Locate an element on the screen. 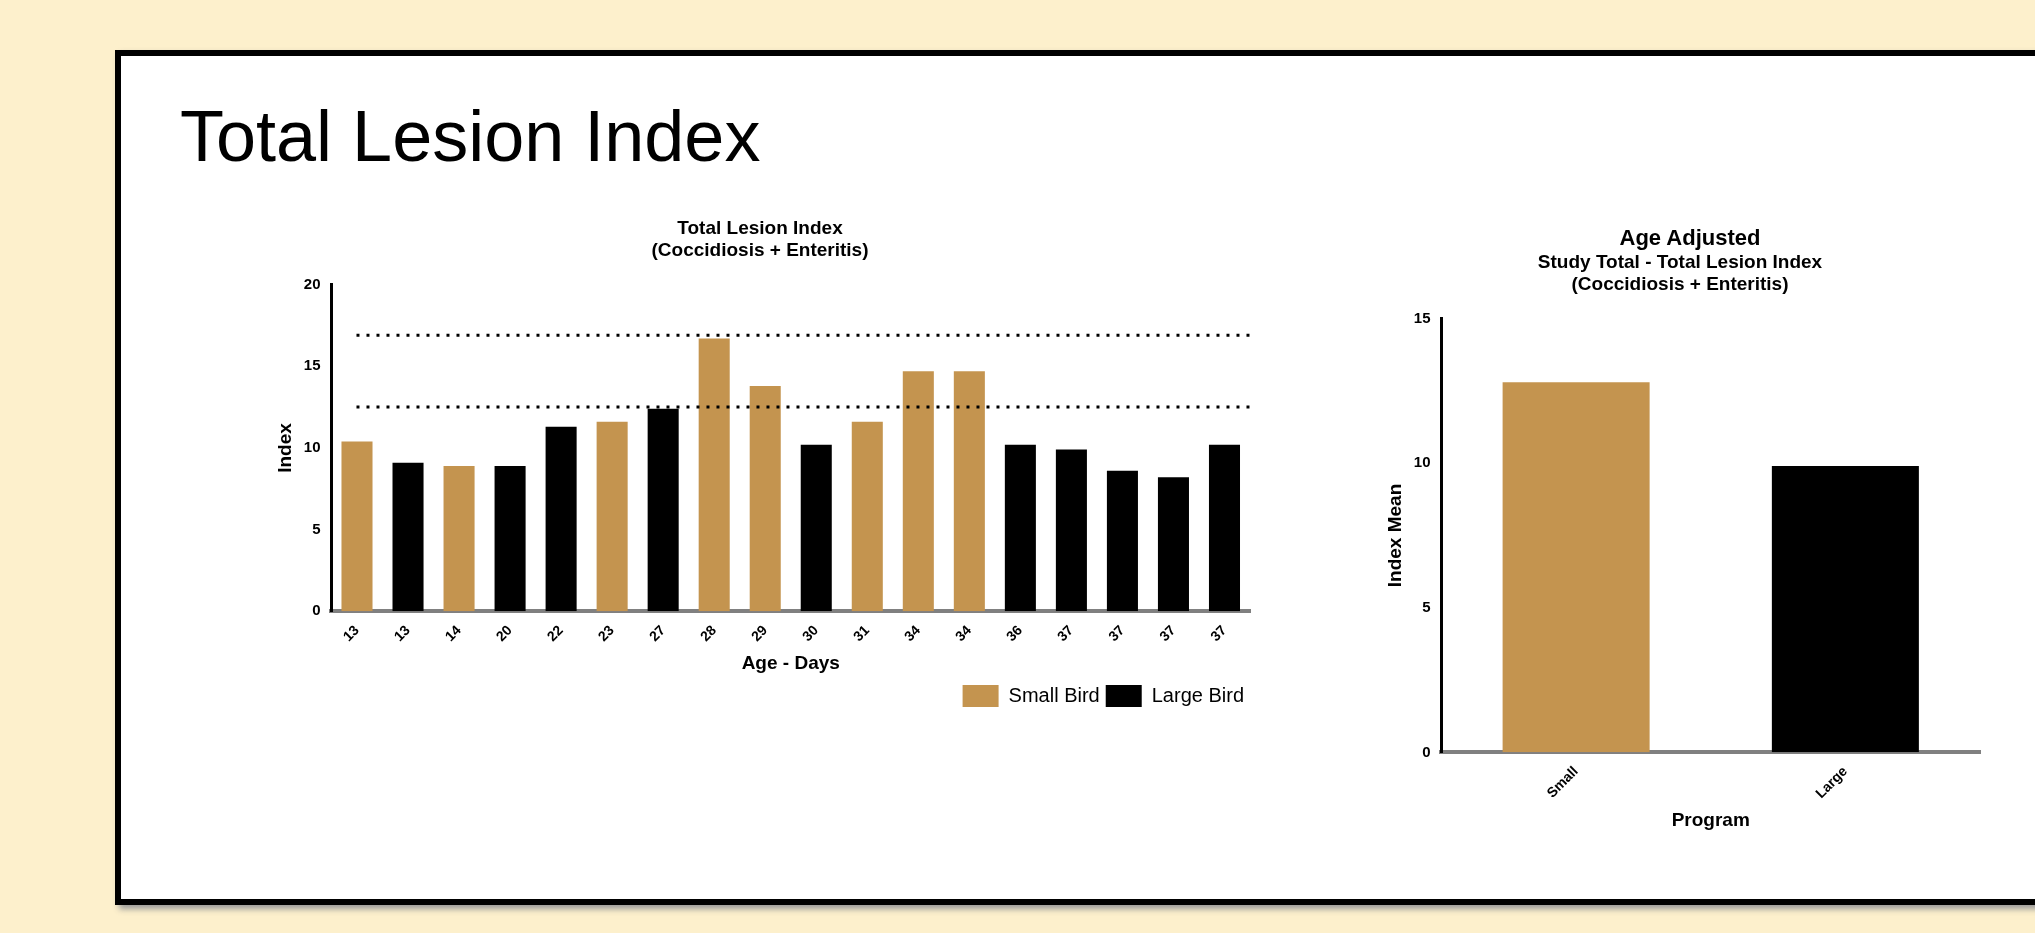 Image resolution: width=2035 pixels, height=933 pixels. x-tick-label: 23 is located at coordinates (606, 633).